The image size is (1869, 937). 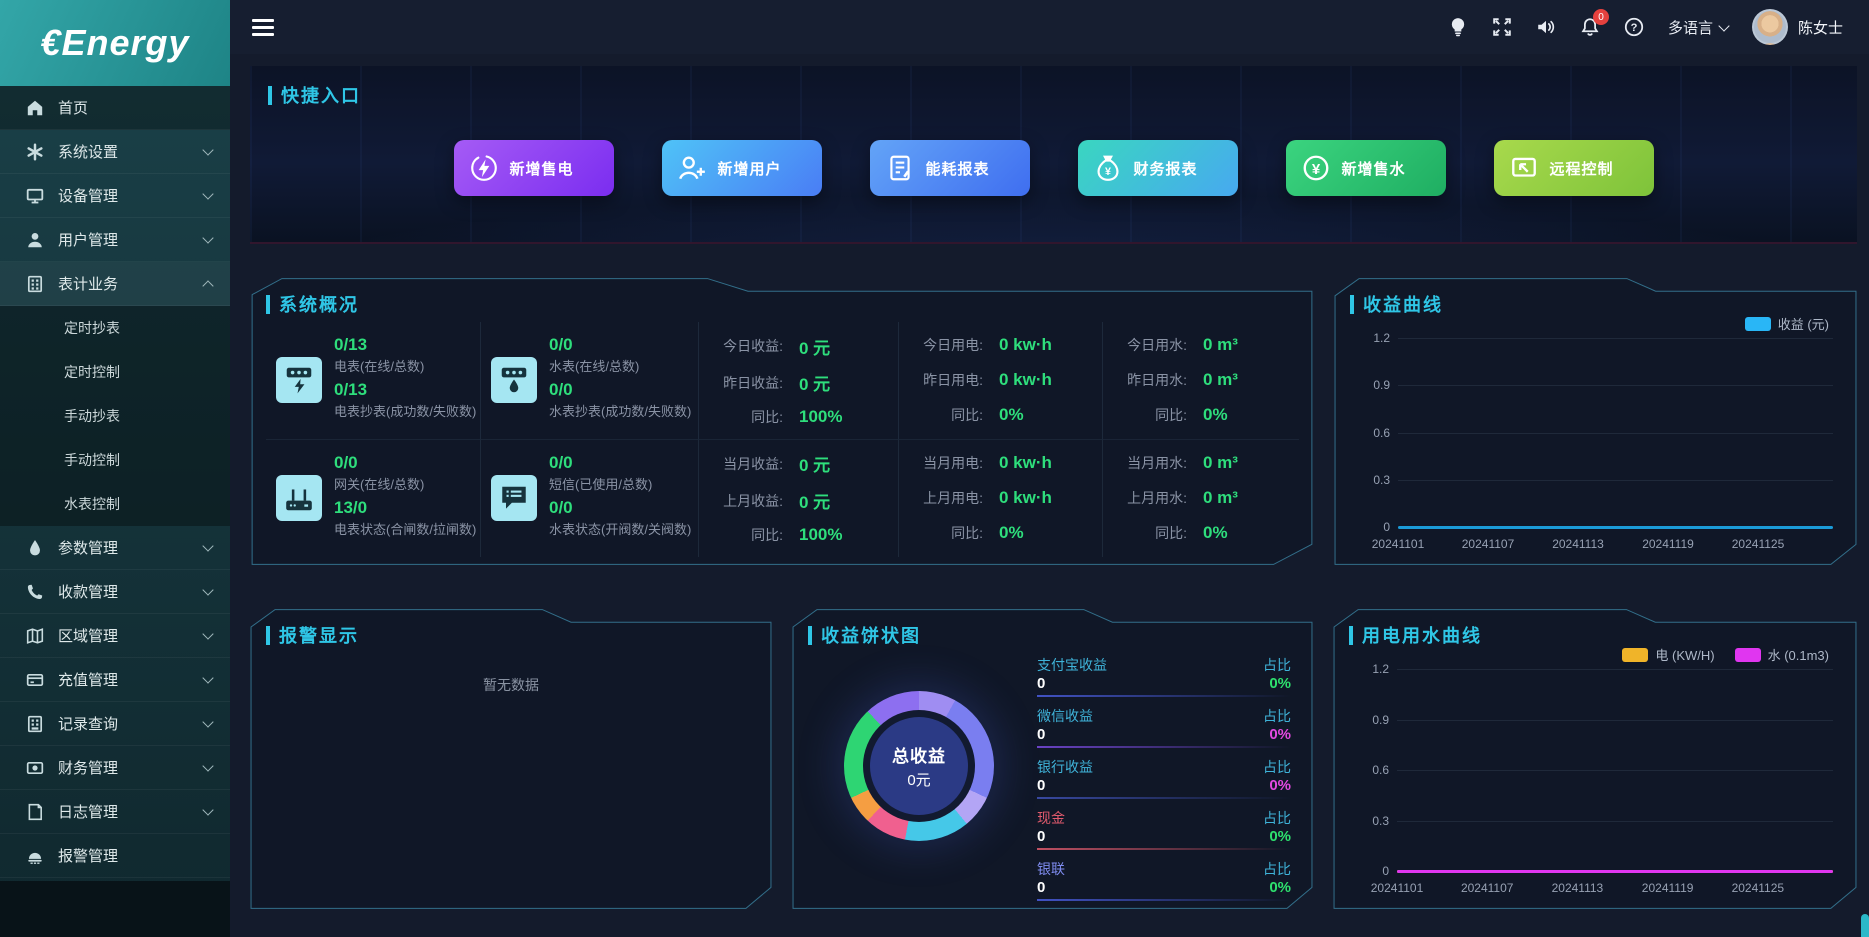 What do you see at coordinates (1690, 28) in the screenshot?
I see `language-label: 多语言` at bounding box center [1690, 28].